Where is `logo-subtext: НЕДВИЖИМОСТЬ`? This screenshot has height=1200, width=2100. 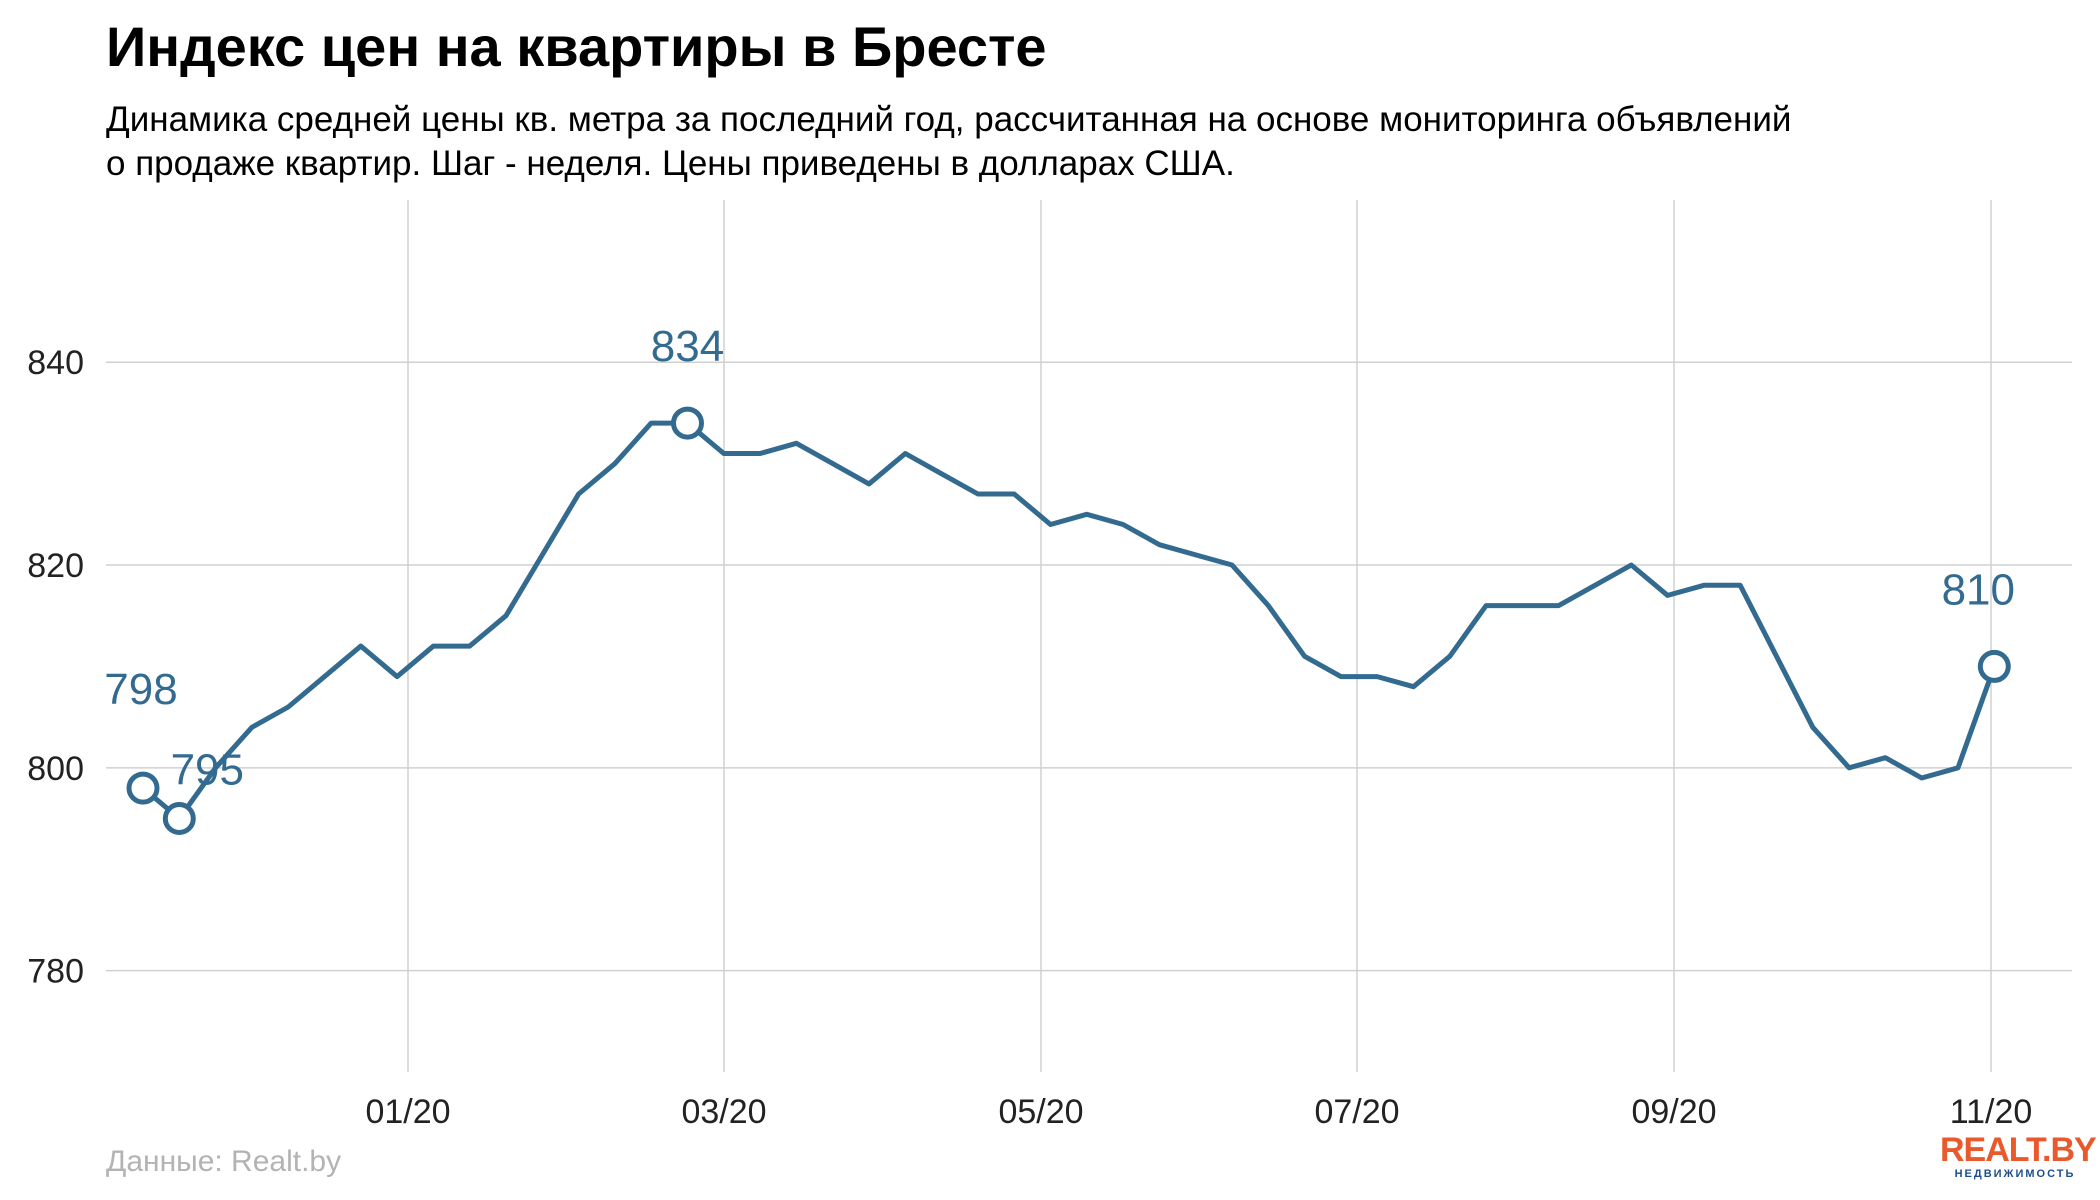 logo-subtext: НЕДВИЖИМОСТЬ is located at coordinates (2015, 1174).